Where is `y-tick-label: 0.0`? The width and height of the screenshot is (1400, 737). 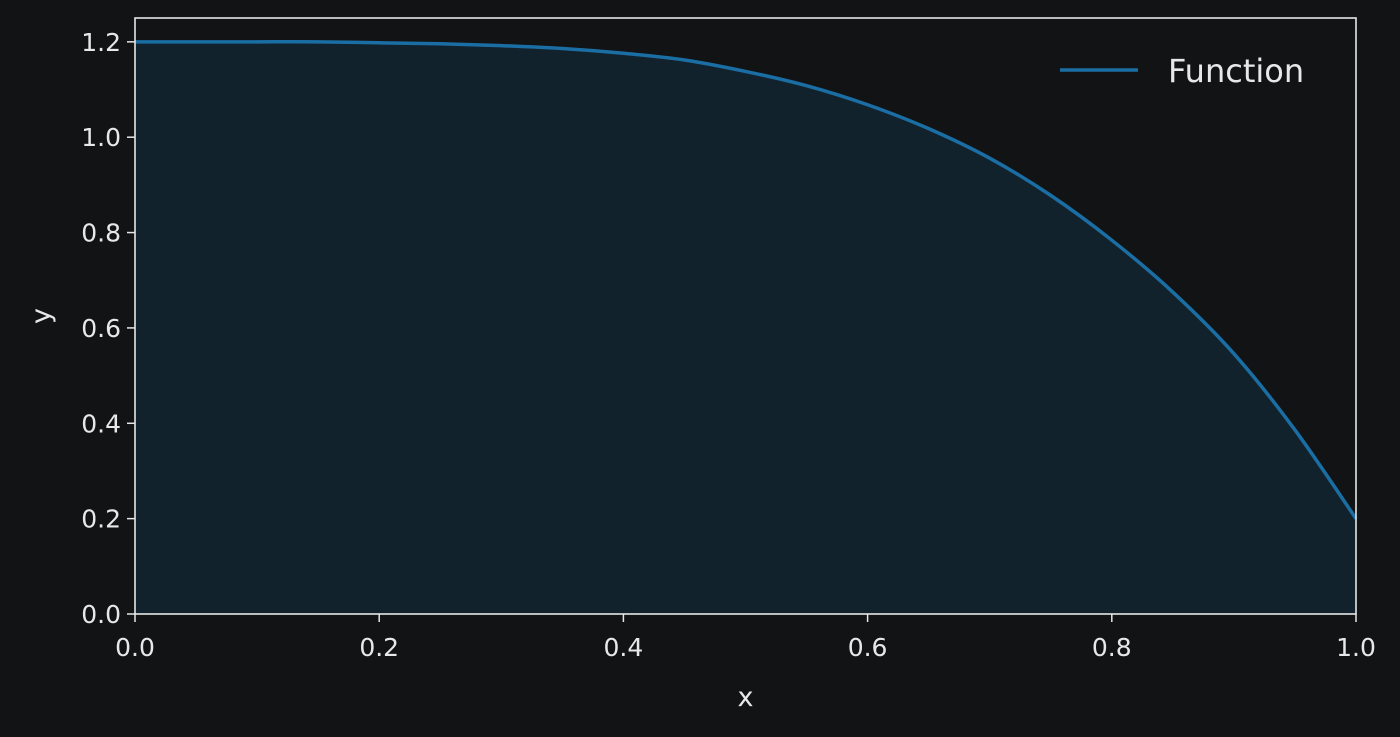 y-tick-label: 0.0 is located at coordinates (101, 614).